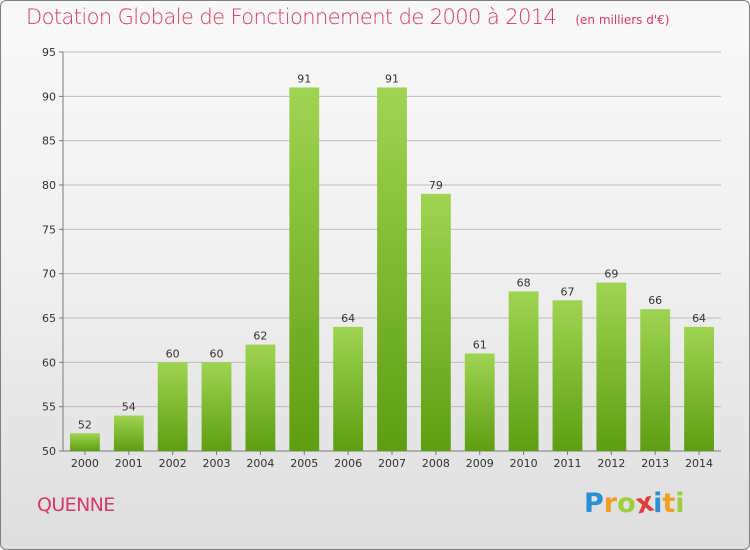  Describe the element at coordinates (655, 300) in the screenshot. I see `bar-value-label: 66` at that location.